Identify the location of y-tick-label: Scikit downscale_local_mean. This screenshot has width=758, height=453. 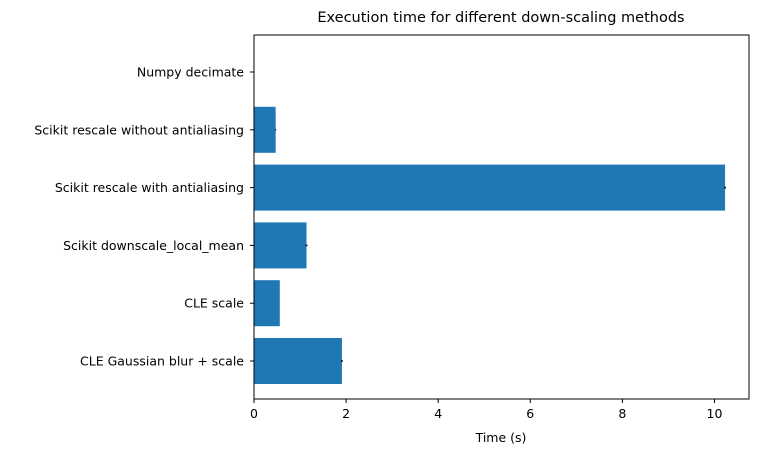
(153, 245).